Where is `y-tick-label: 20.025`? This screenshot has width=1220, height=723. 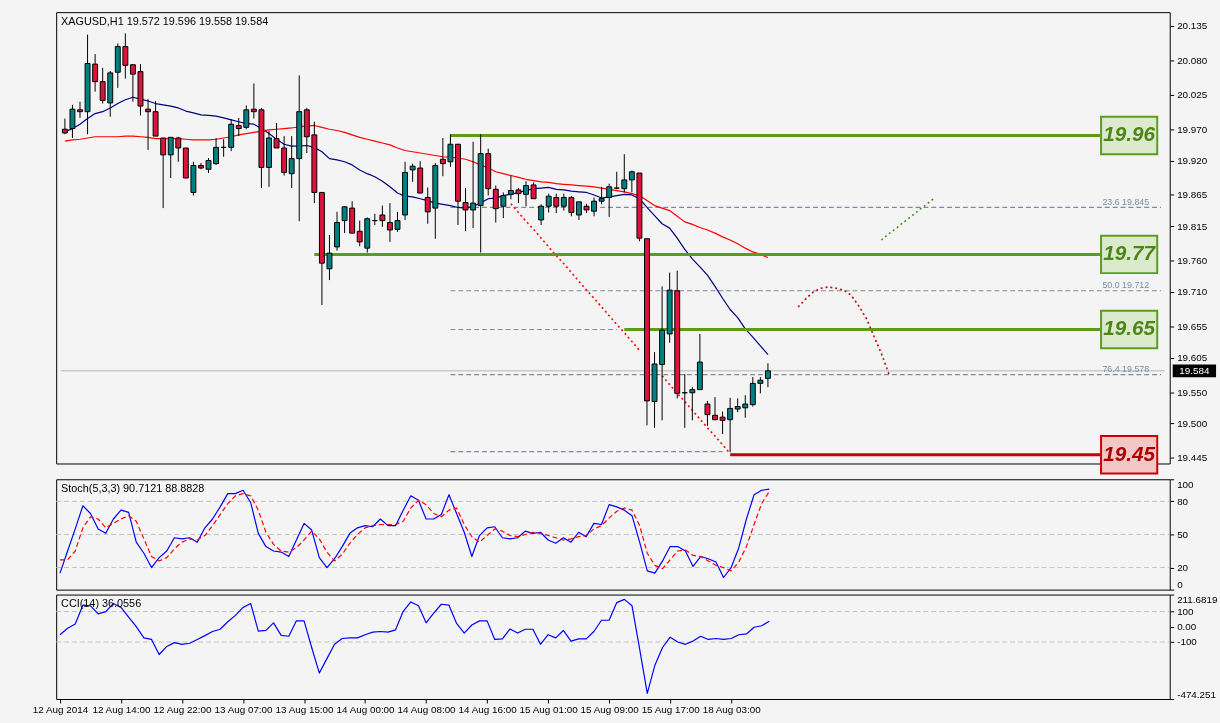
y-tick-label: 20.025 is located at coordinates (1192, 95).